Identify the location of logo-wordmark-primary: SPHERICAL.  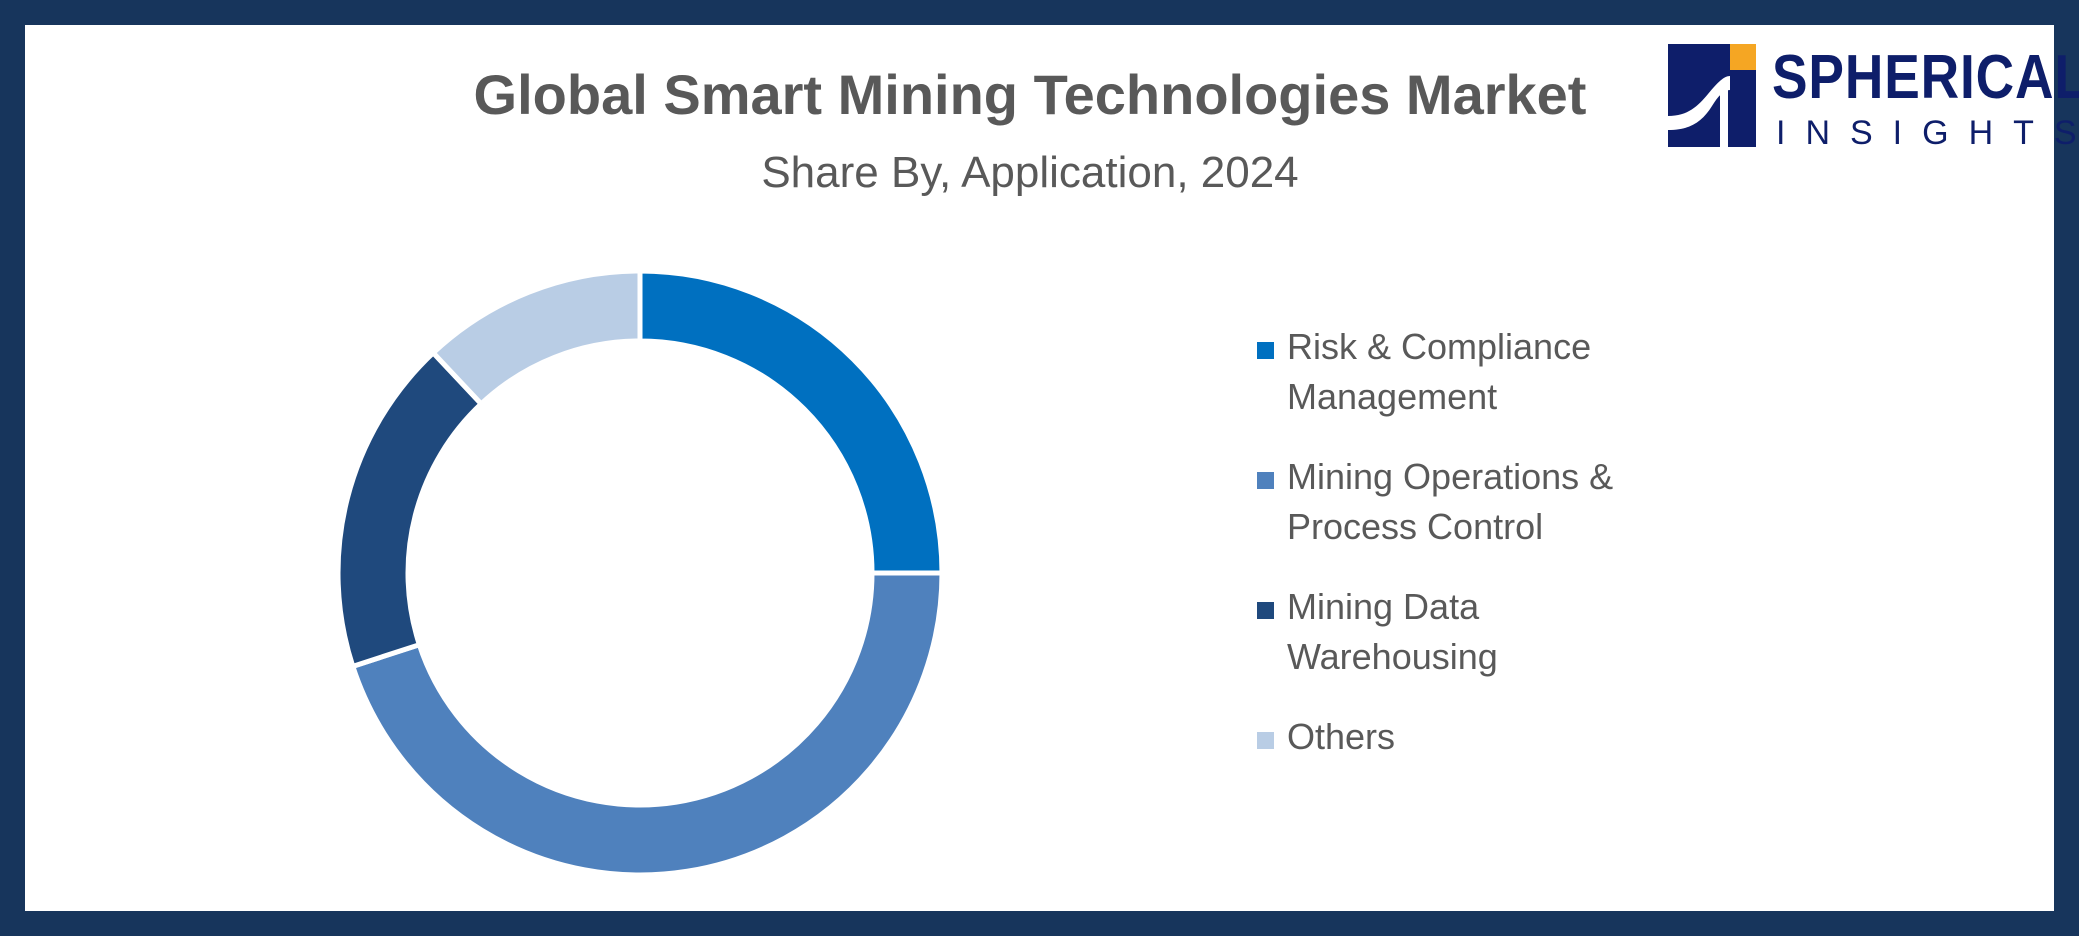
(1925, 77).